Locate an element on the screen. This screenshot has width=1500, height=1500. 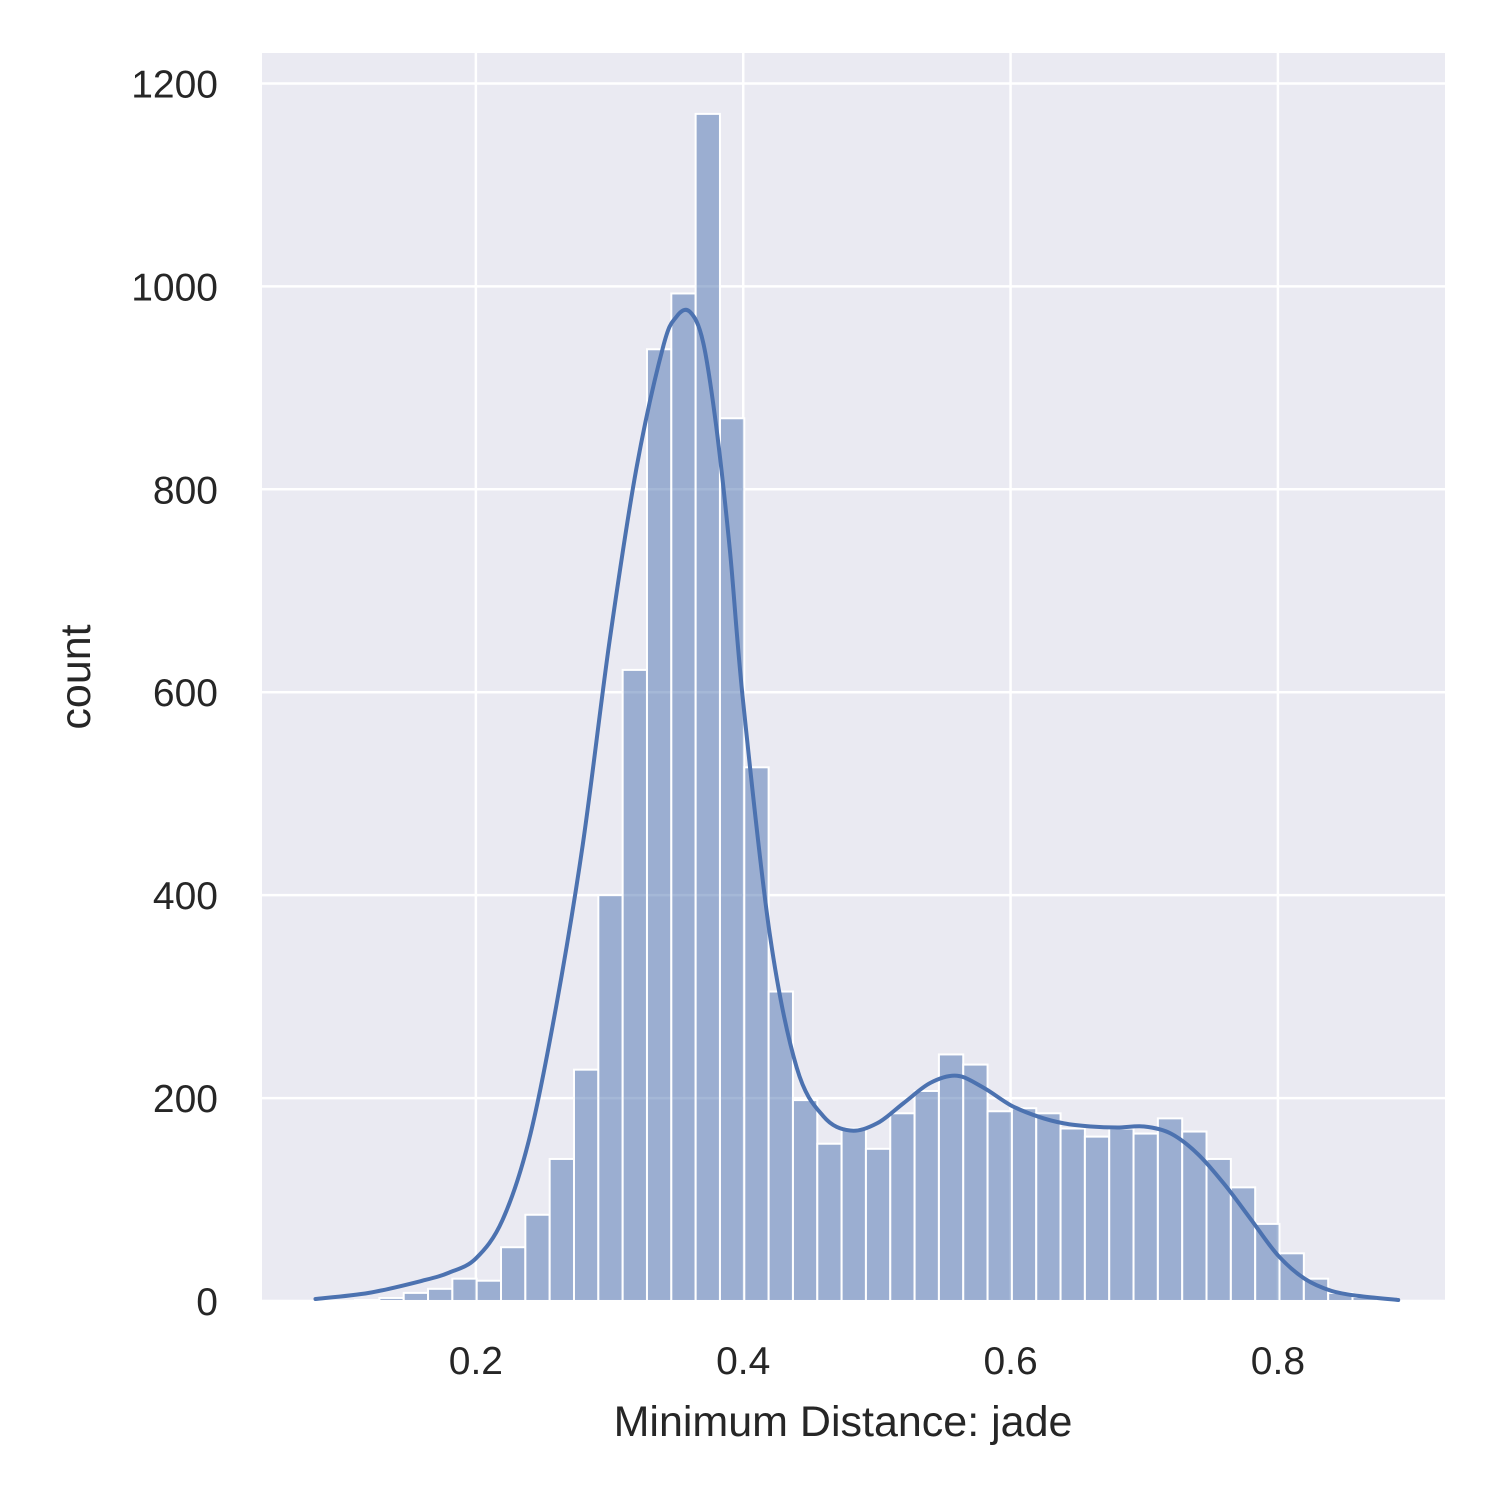
x-tick-label: 0.4 is located at coordinates (743, 1361).